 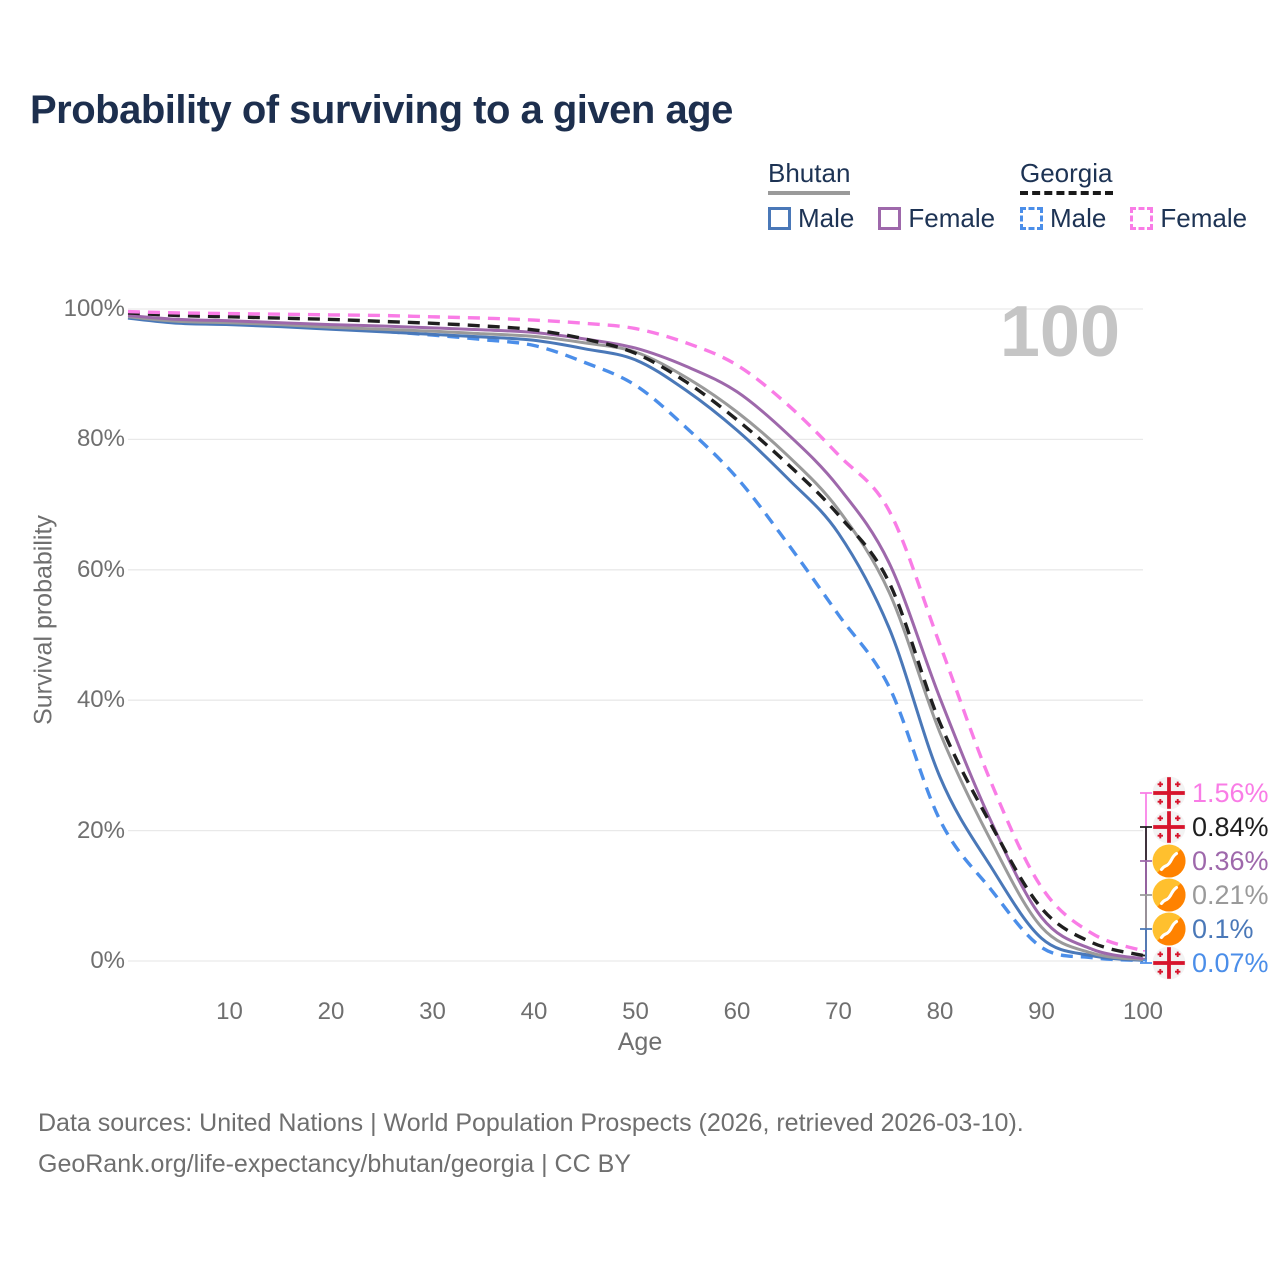 I want to click on bhutan-male-swatch-icon, so click(x=779, y=218).